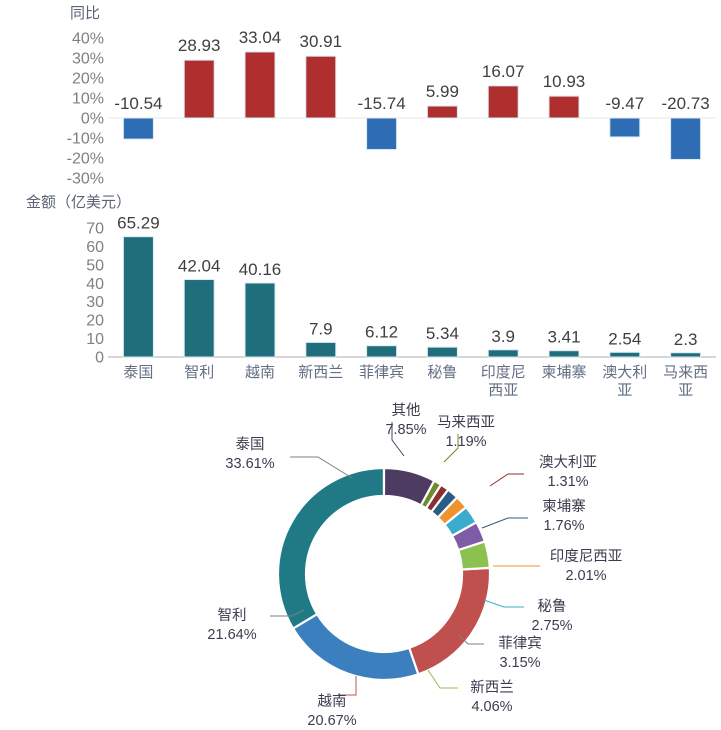 Image resolution: width=721 pixels, height=730 pixels. Describe the element at coordinates (88, 59) in the screenshot. I see `top-chart-ytick: 30%` at that location.